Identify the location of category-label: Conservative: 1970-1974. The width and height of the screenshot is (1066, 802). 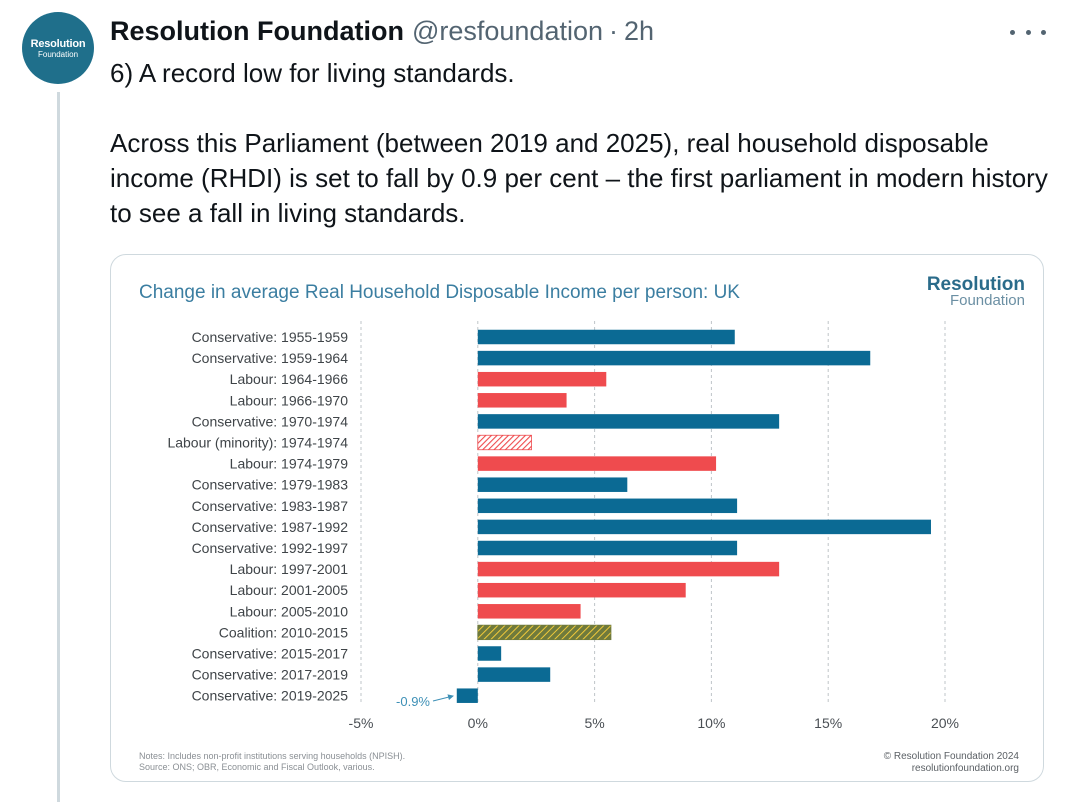
(270, 421).